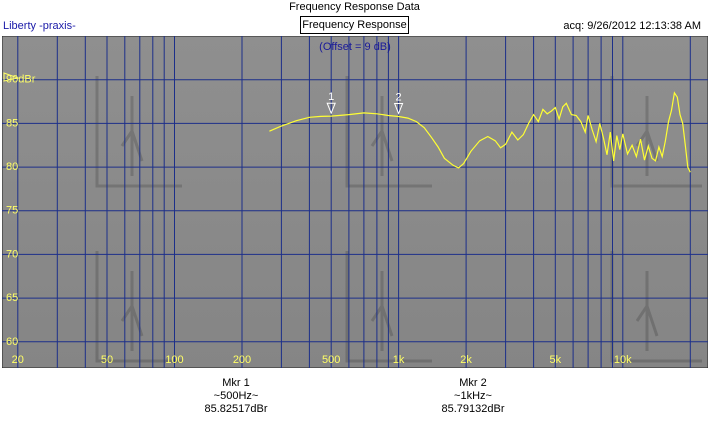 This screenshot has height=426, width=709. What do you see at coordinates (107, 360) in the screenshot?
I see `x-tick-label: 50` at bounding box center [107, 360].